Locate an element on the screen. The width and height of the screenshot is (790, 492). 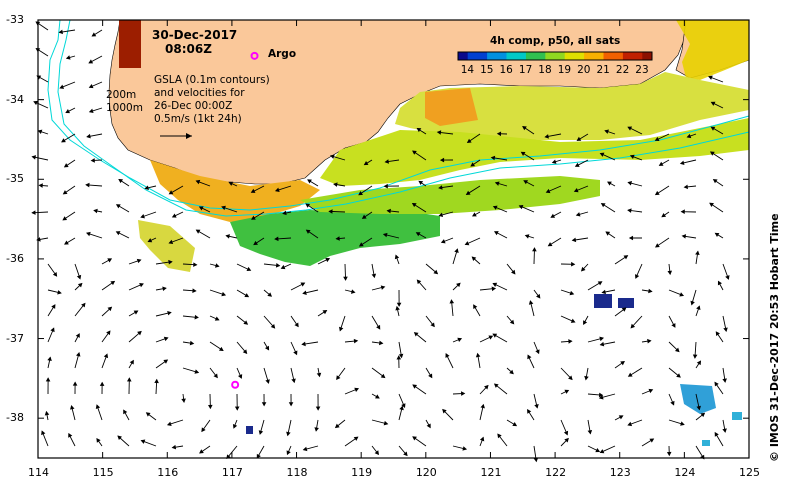
x-tick-label: 114 is located at coordinates (38, 472).